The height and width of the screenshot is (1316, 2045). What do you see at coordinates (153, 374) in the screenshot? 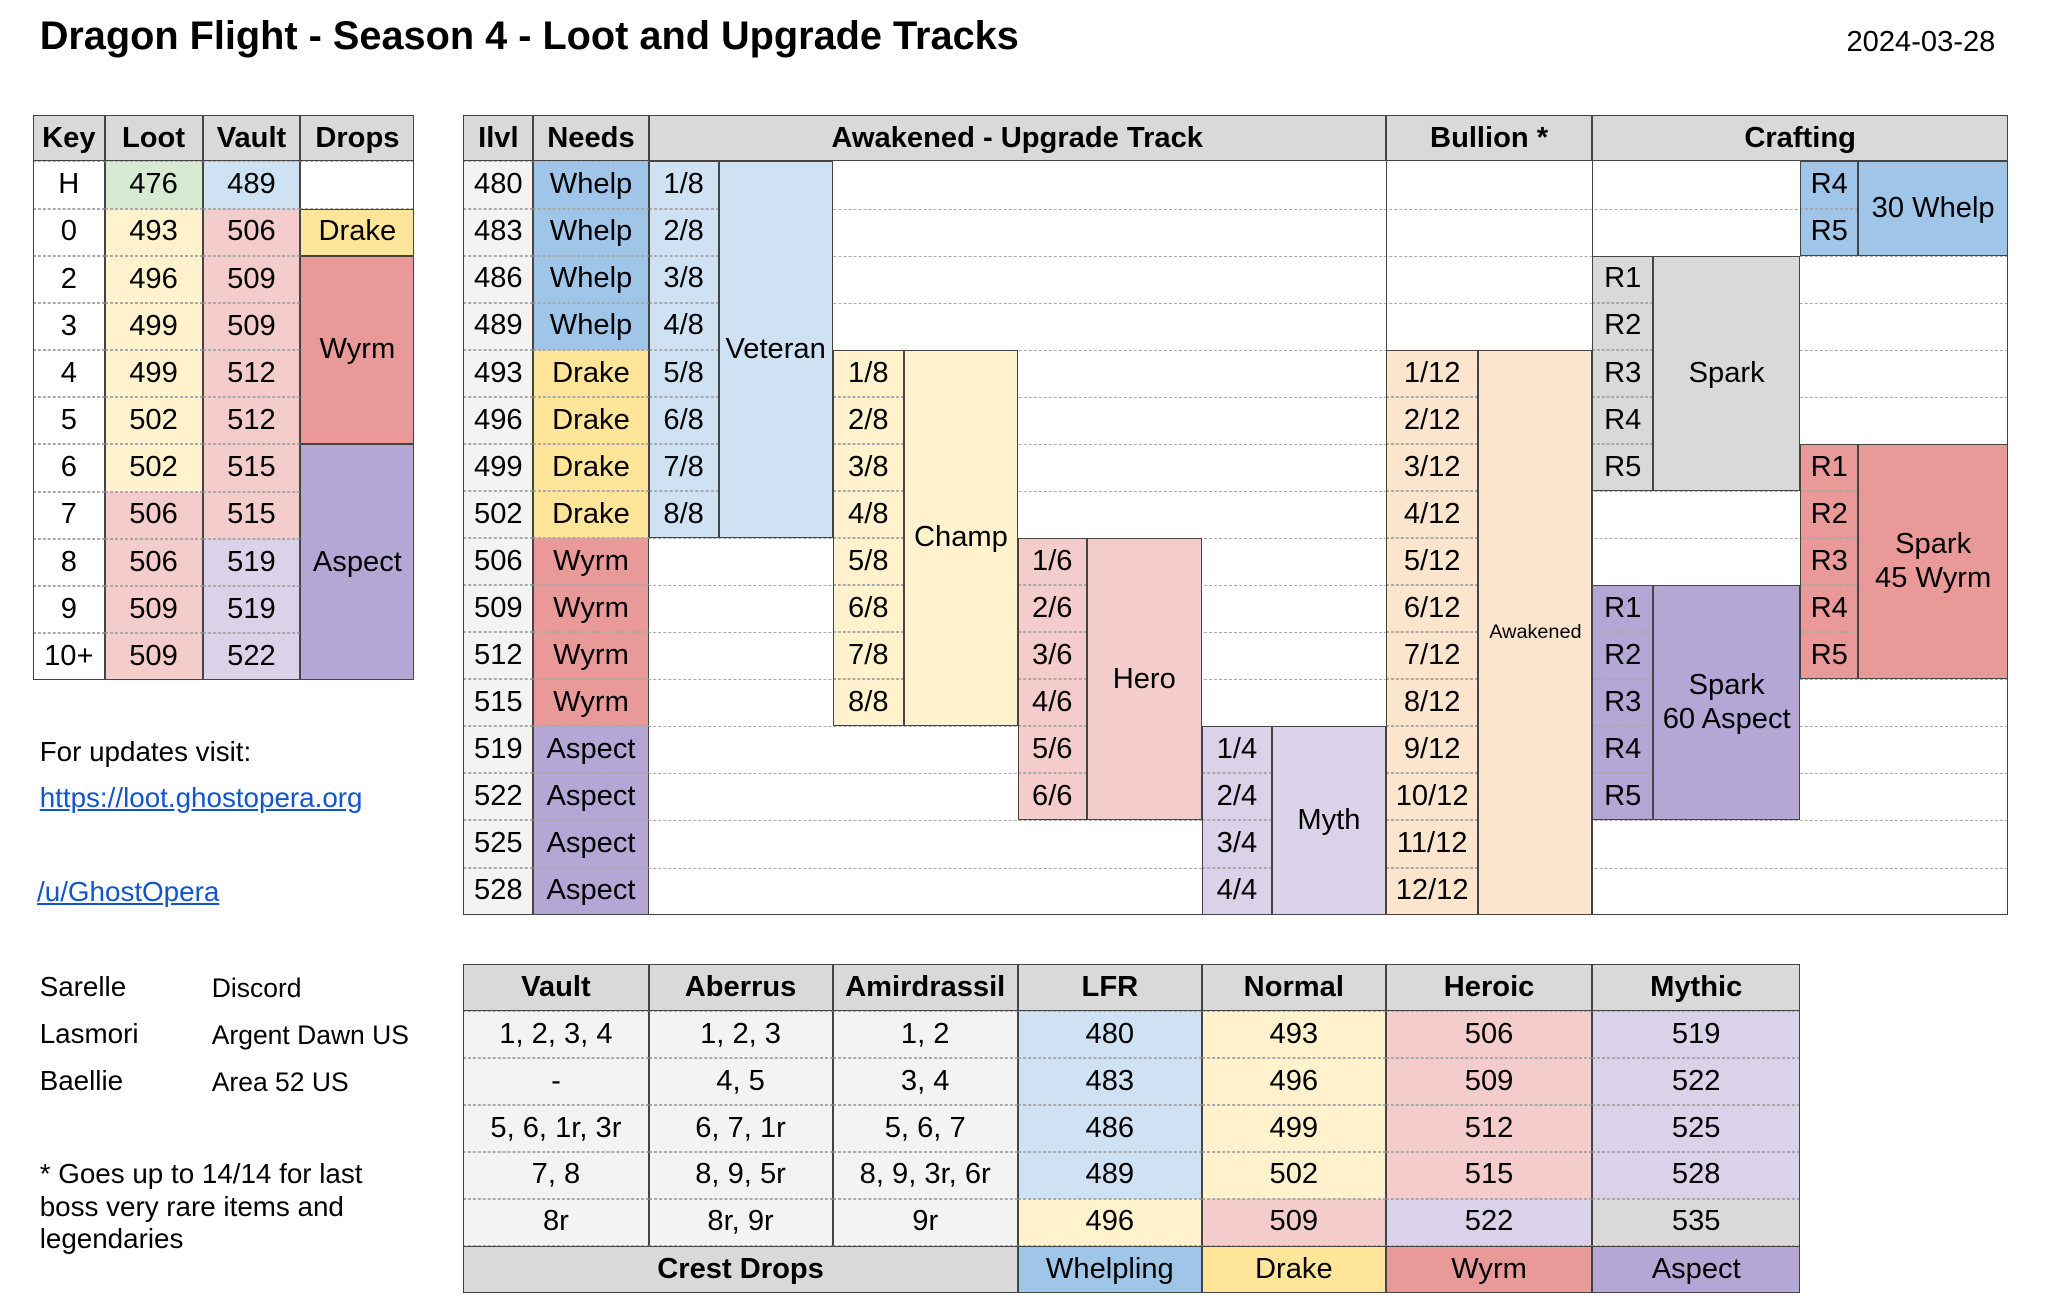
I see `loot-cell: 499` at bounding box center [153, 374].